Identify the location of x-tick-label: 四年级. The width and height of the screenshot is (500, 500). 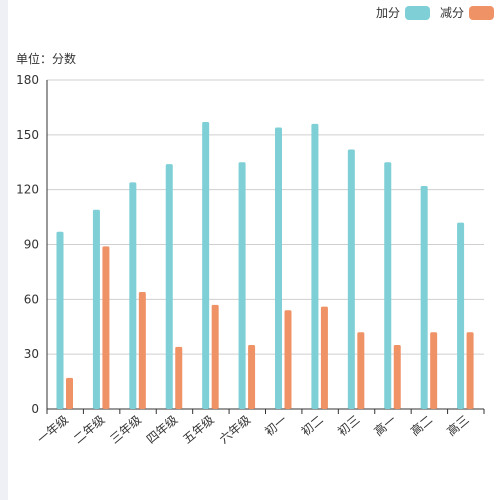
(162, 430).